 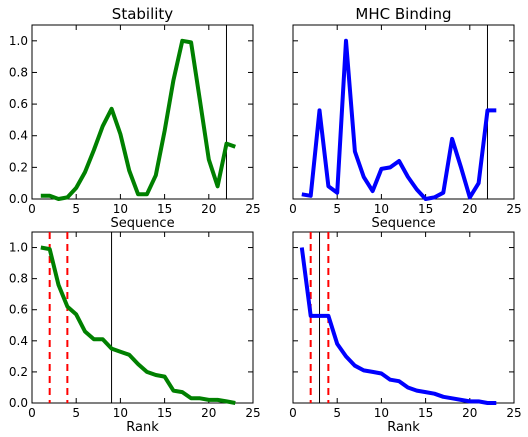 I want to click on chart-4-xtick-label: 25, so click(x=513, y=413).